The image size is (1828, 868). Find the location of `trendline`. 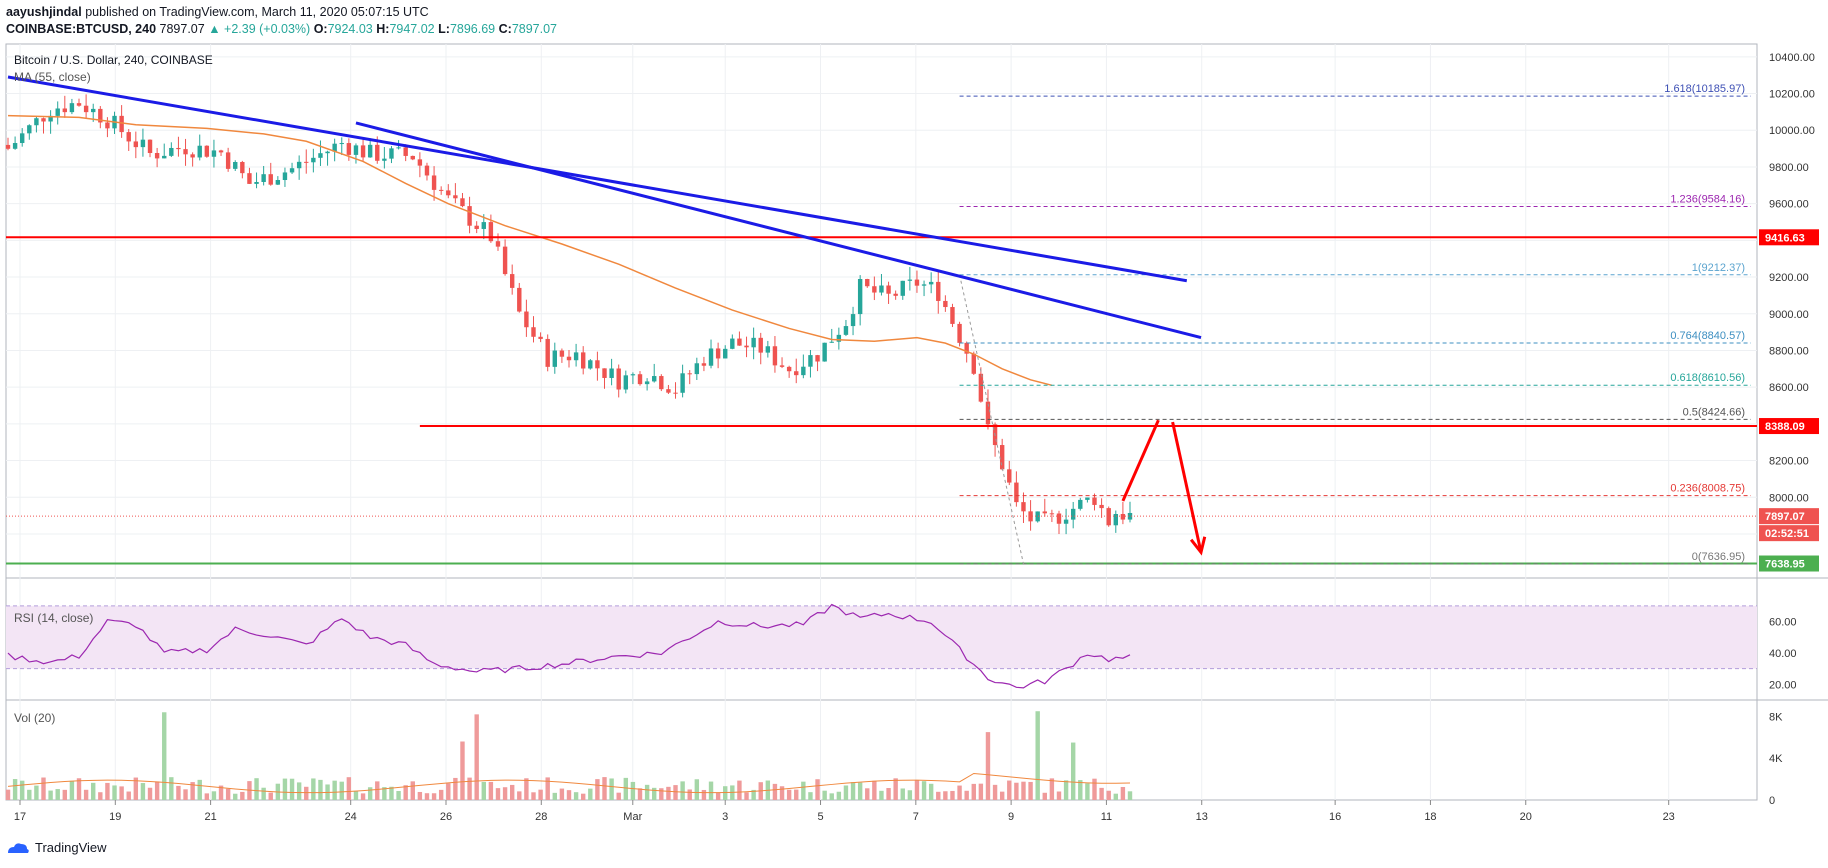

trendline is located at coordinates (778, 230).